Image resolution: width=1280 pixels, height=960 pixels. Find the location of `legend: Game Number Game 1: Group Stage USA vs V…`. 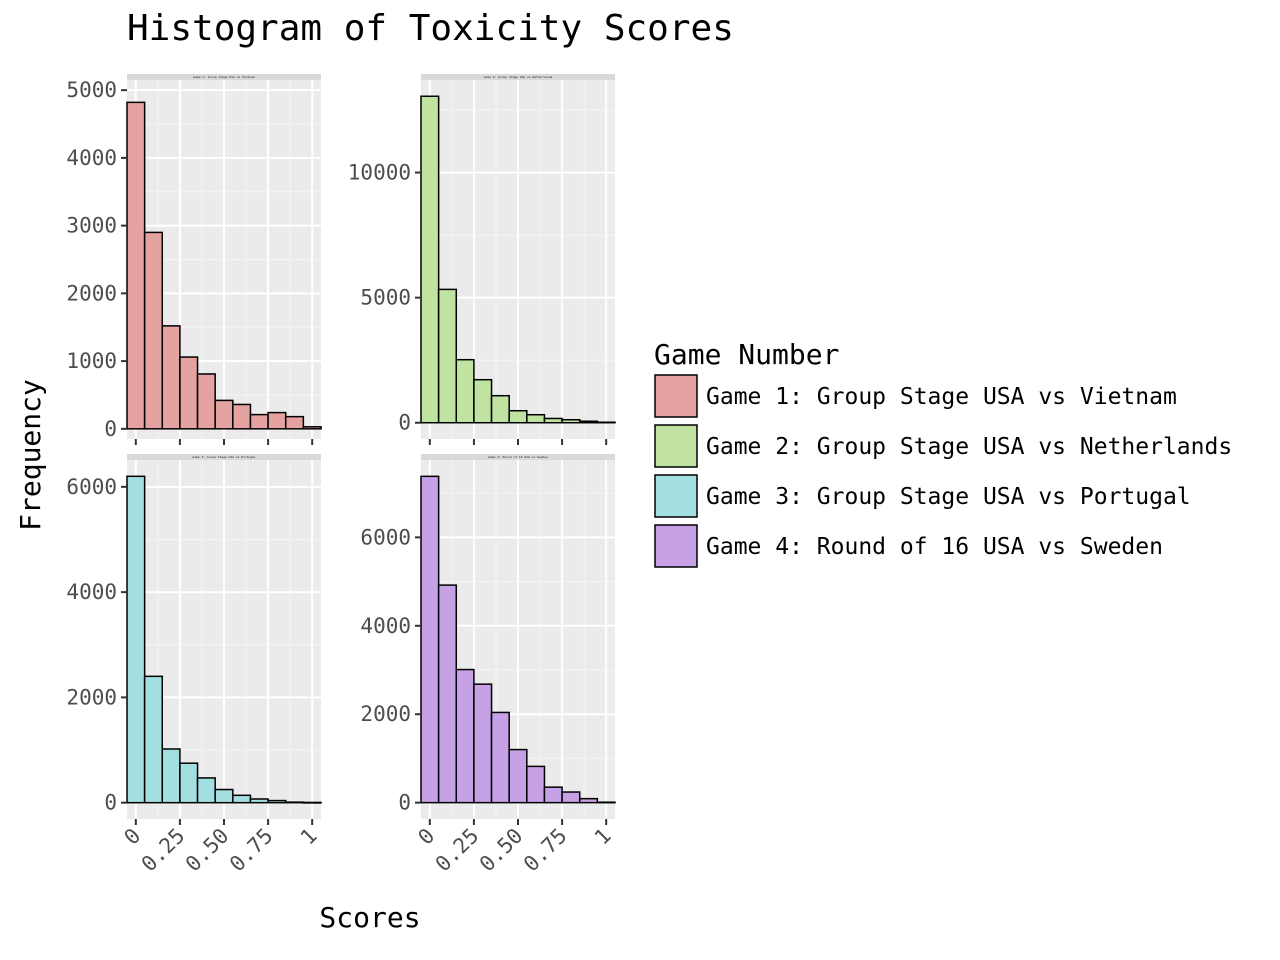

legend: Game Number Game 1: Group Stage USA vs V… is located at coordinates (943, 453).